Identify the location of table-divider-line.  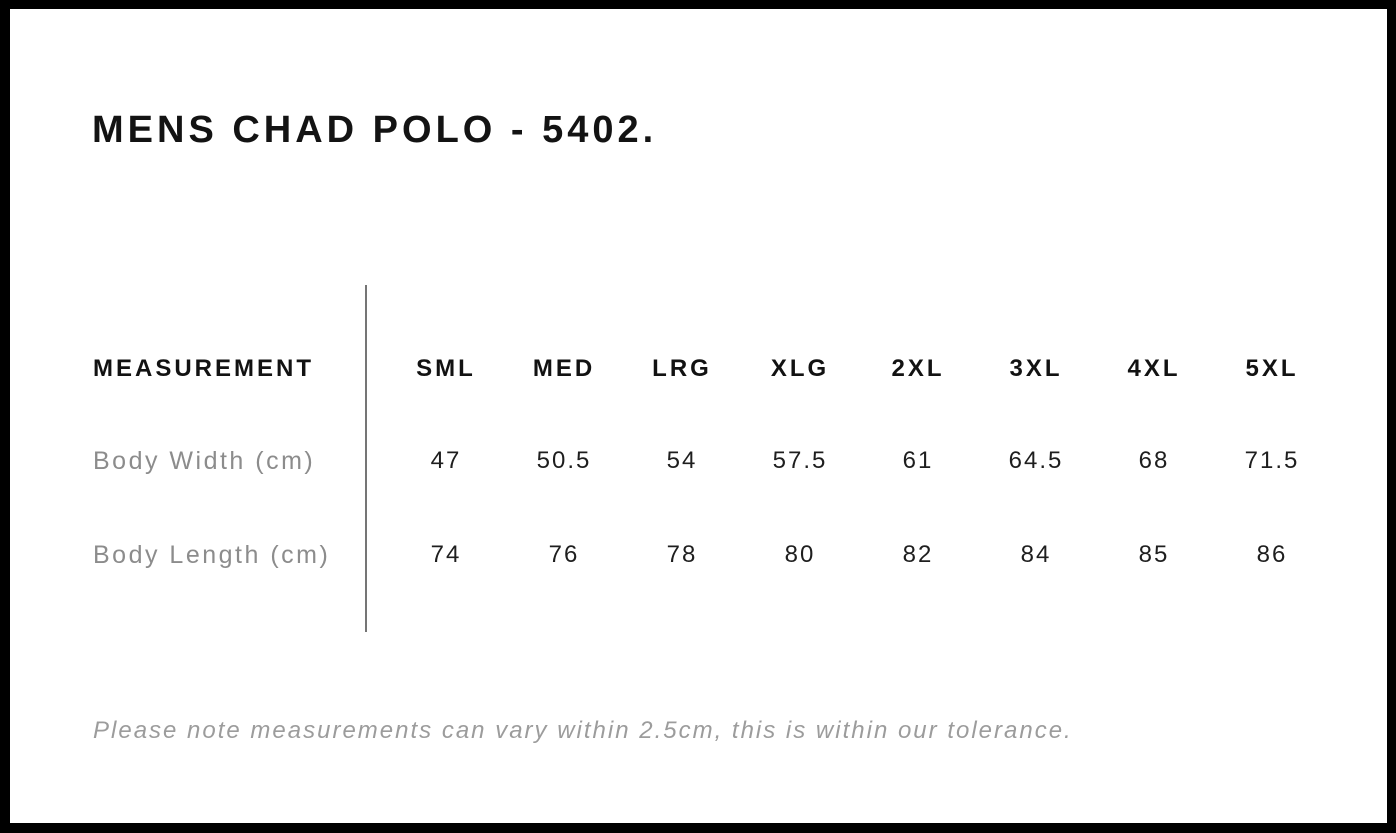
(366, 458).